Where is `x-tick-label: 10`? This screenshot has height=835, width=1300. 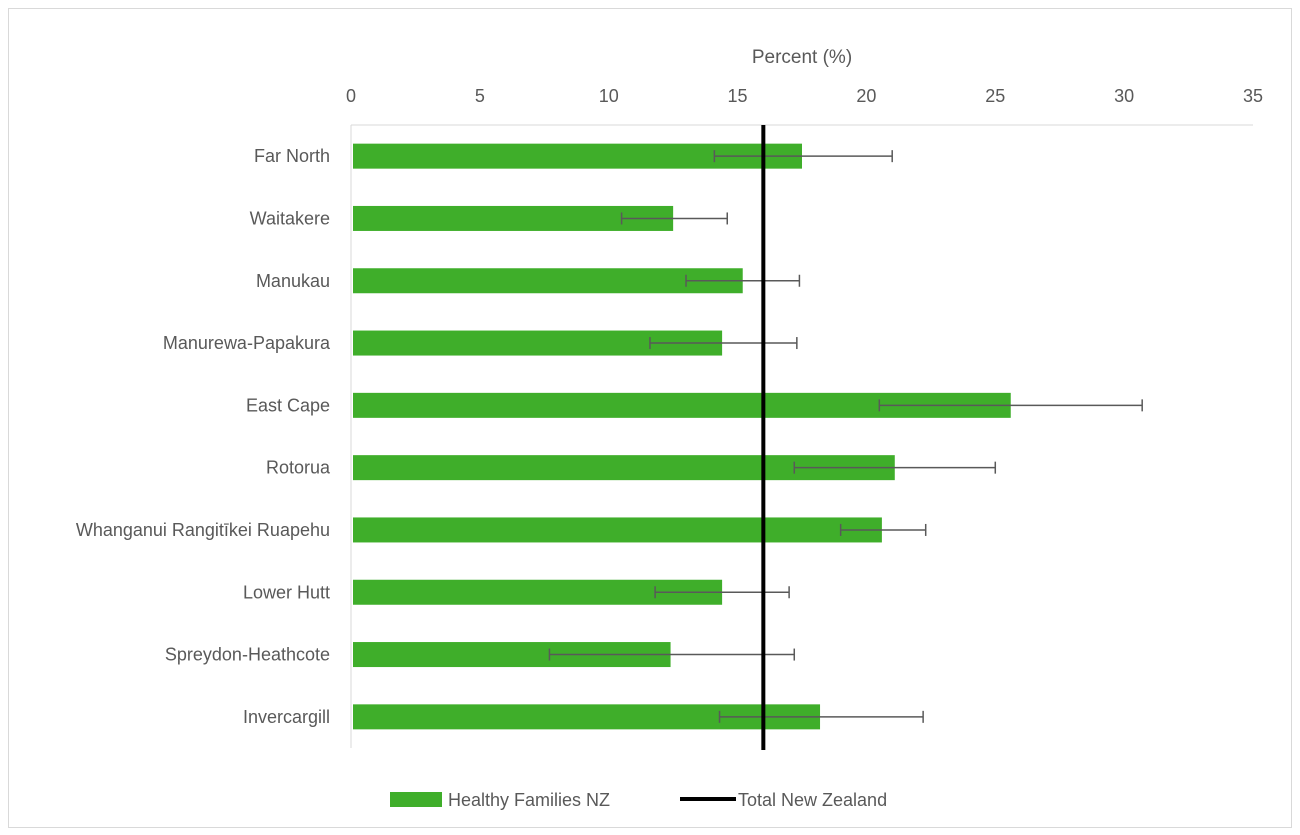
x-tick-label: 10 is located at coordinates (609, 96).